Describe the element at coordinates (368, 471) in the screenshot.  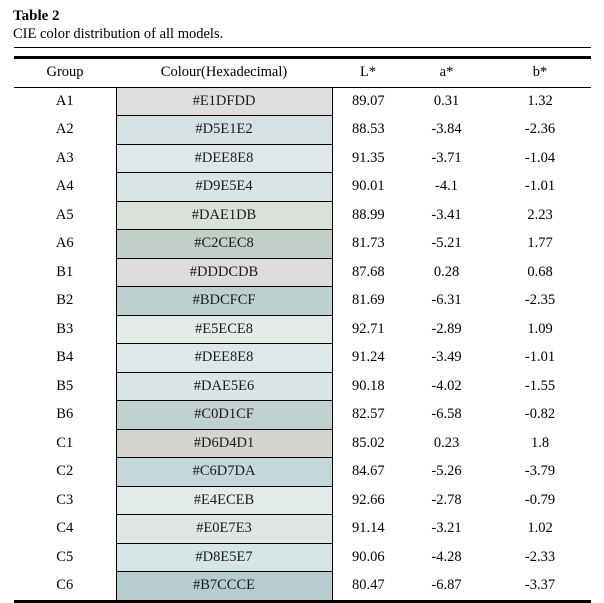
I see `lstar-cell: 84.67` at that location.